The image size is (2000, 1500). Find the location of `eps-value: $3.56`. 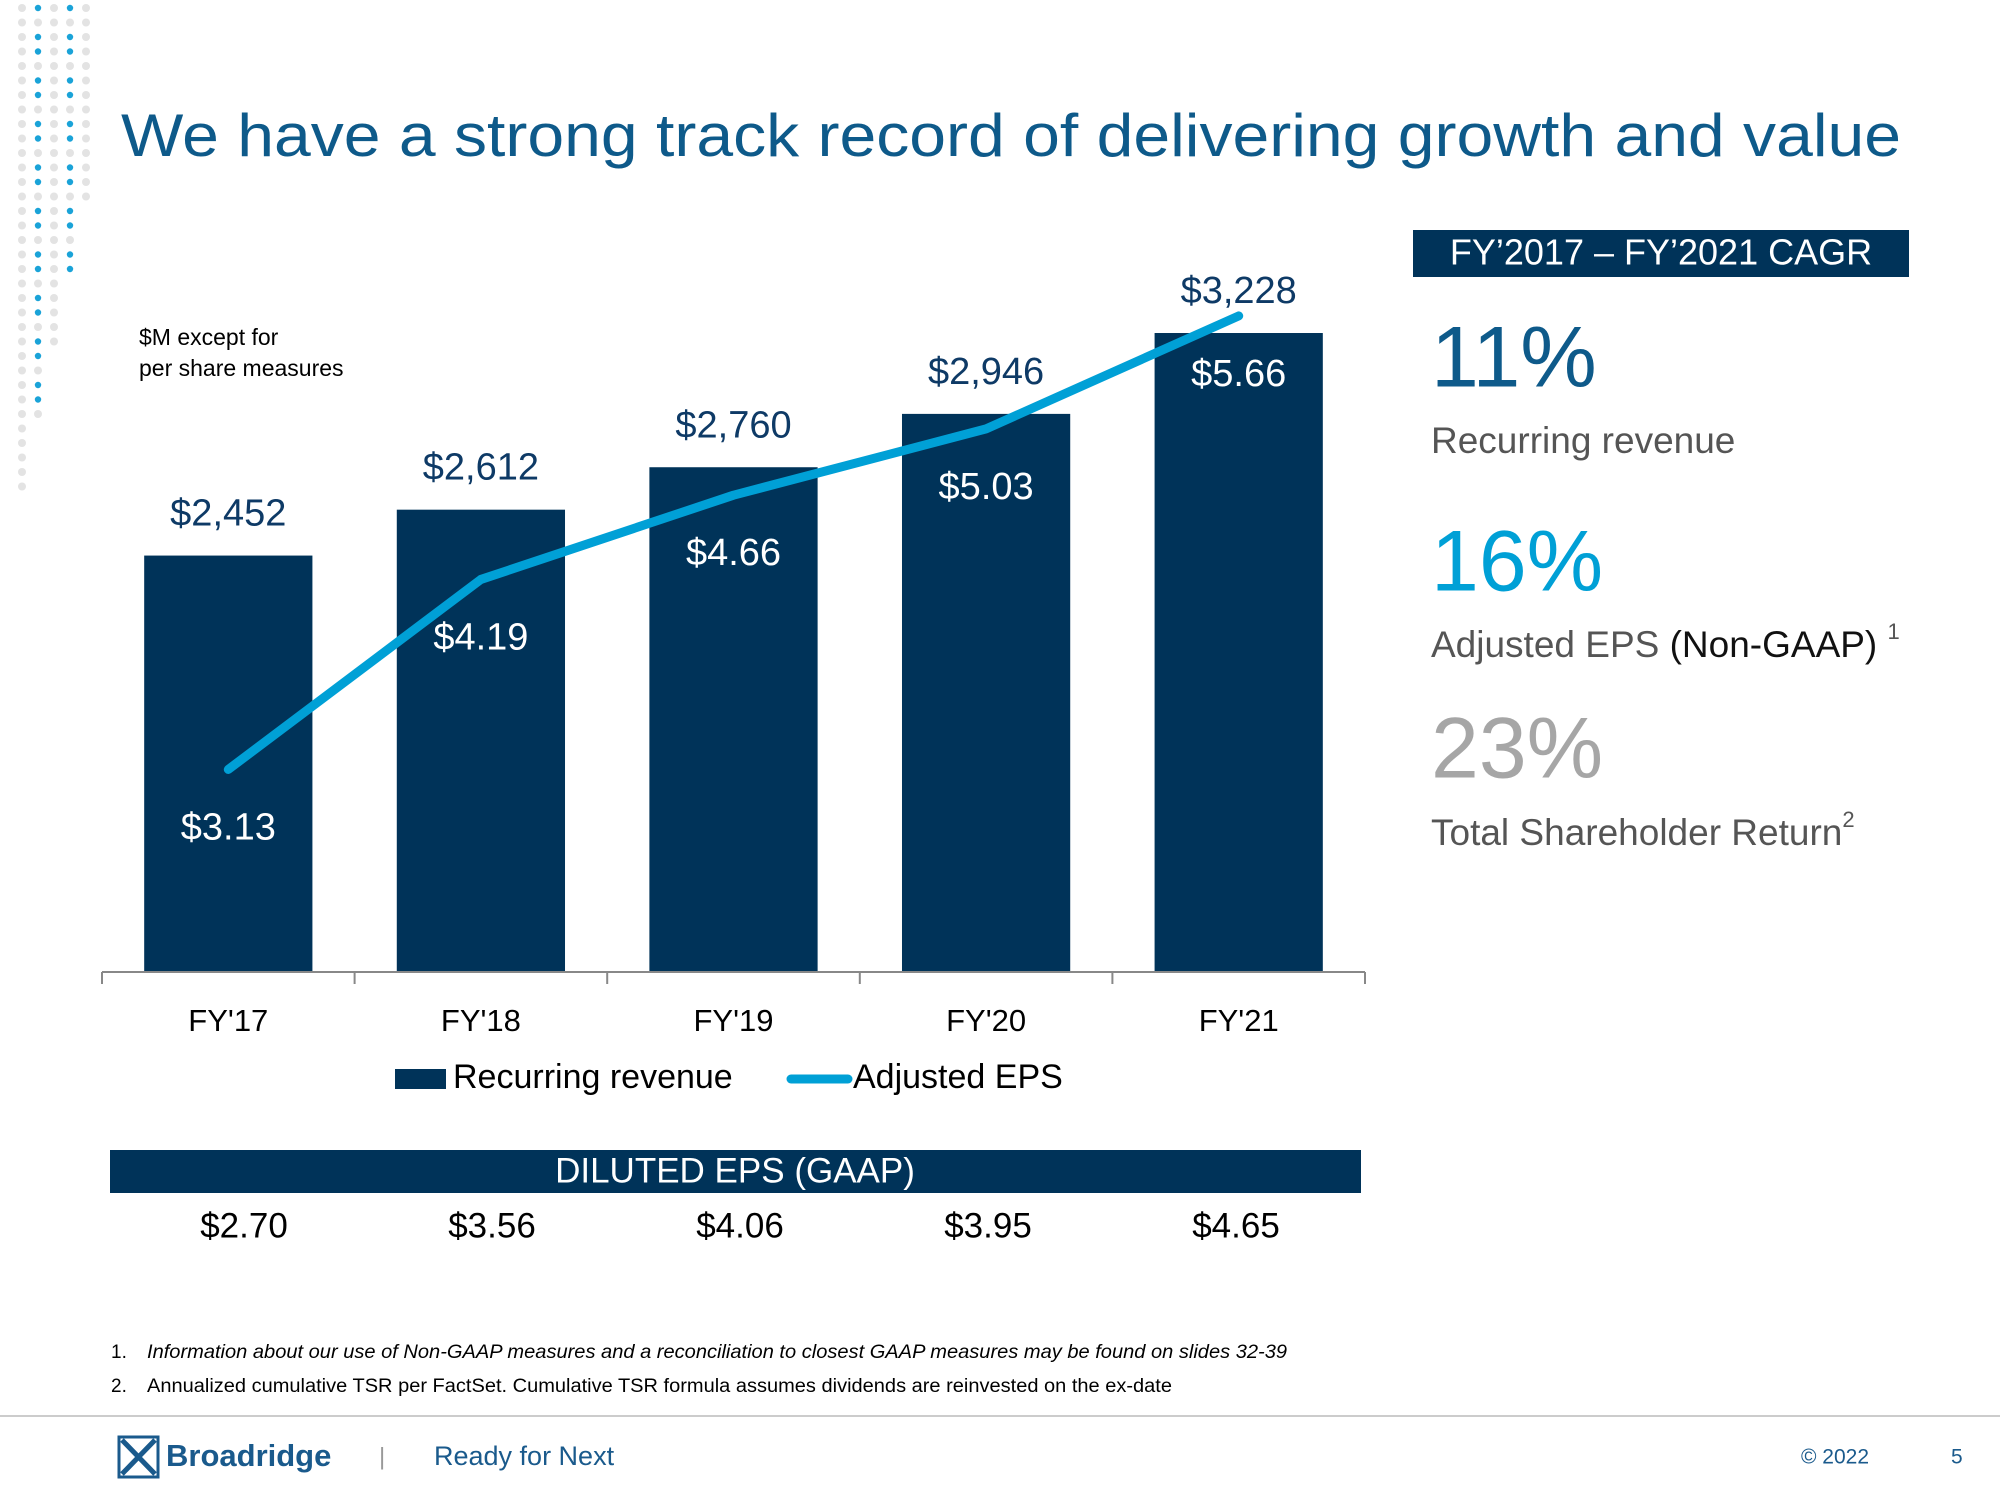

eps-value: $3.56 is located at coordinates (492, 1225).